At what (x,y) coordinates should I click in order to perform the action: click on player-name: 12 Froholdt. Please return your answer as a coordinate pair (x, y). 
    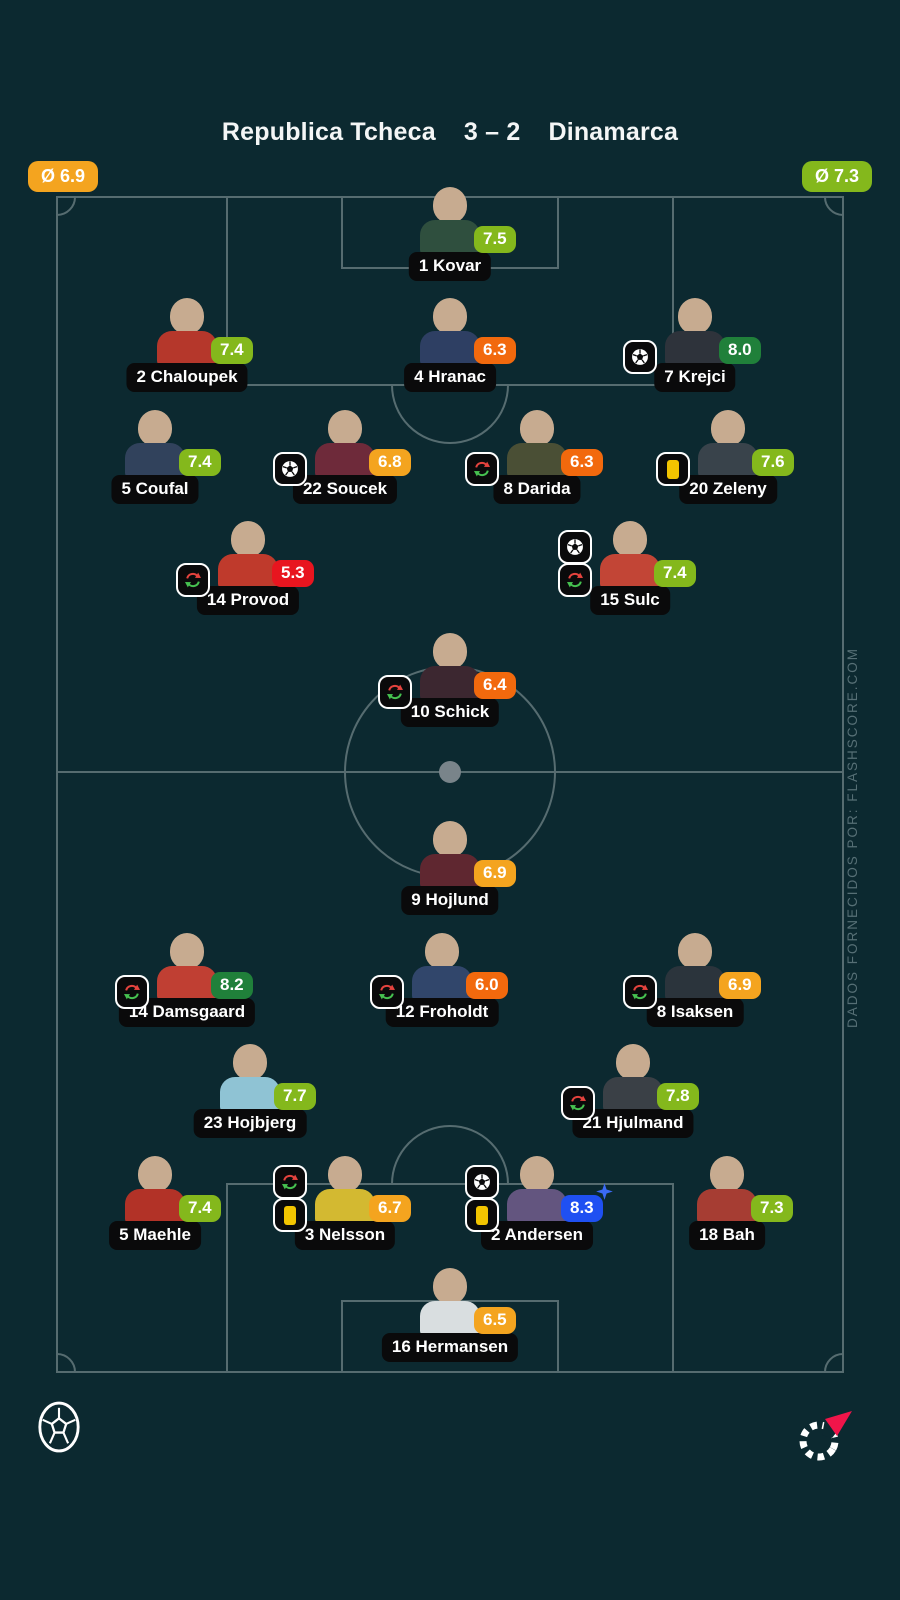
    Looking at the image, I should click on (442, 1012).